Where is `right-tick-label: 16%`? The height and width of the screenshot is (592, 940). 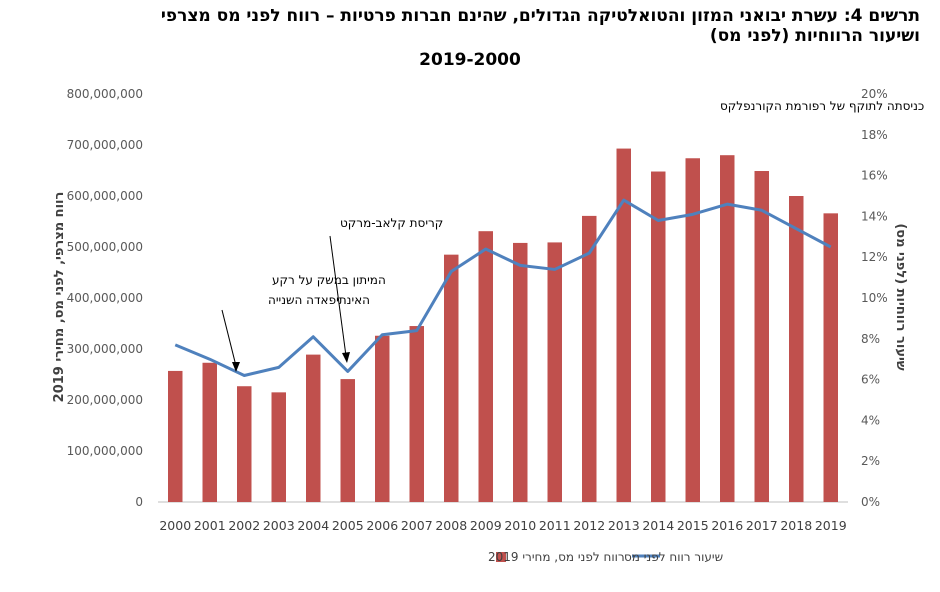
right-tick-label: 16% is located at coordinates (874, 176).